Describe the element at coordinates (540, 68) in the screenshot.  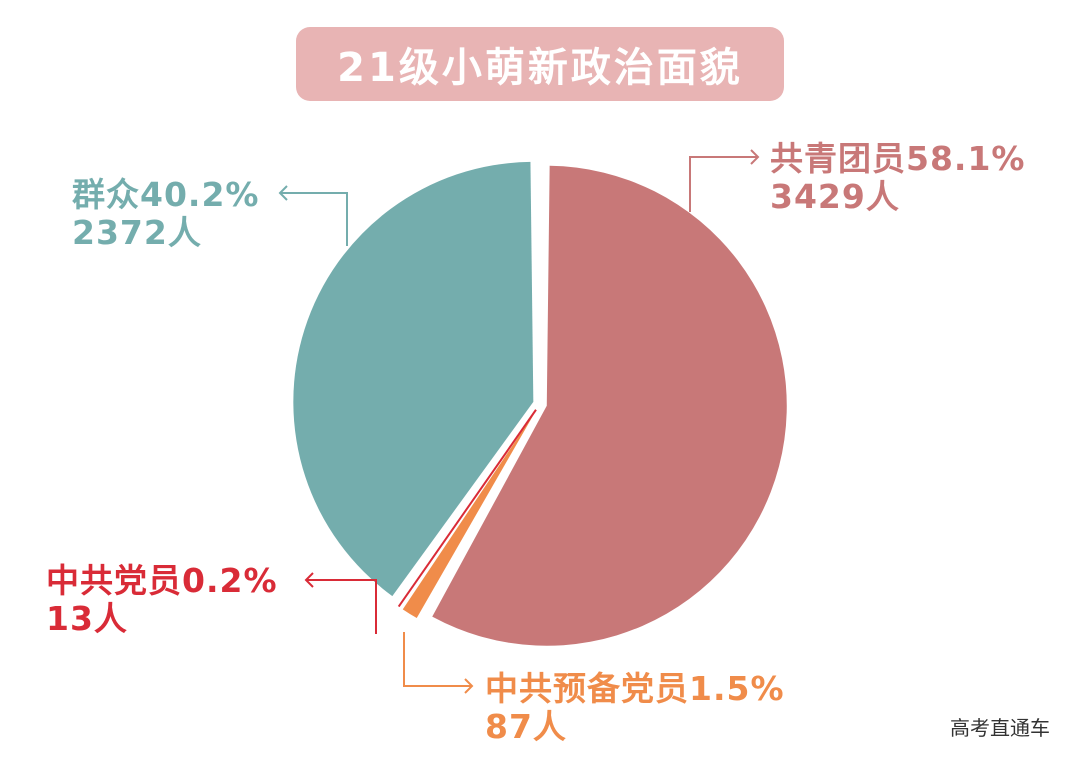
I see `chart-title: 21级小萌新政治面貌` at that location.